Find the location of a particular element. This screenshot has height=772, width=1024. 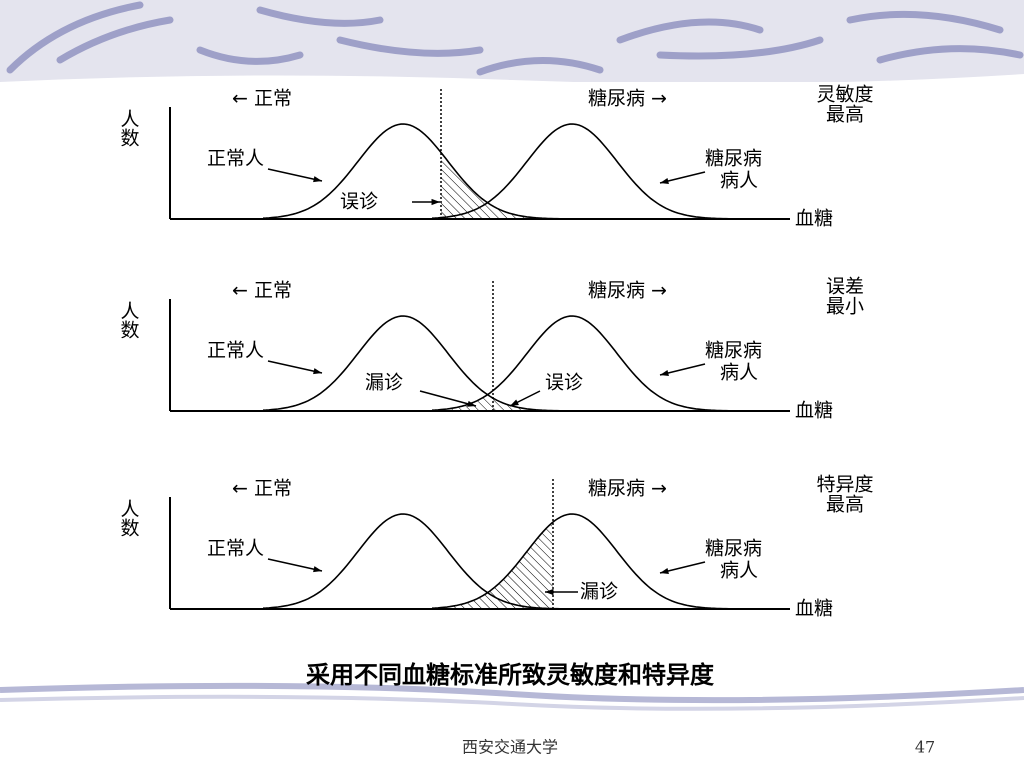

top-banner is located at coordinates (512, 42).